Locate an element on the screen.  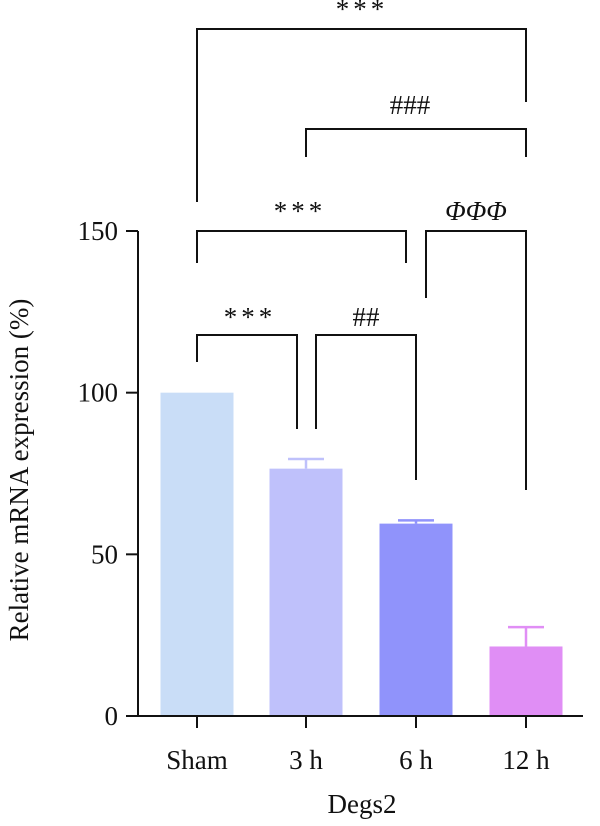
x-tick-label: 12 h is located at coordinates (526, 760).